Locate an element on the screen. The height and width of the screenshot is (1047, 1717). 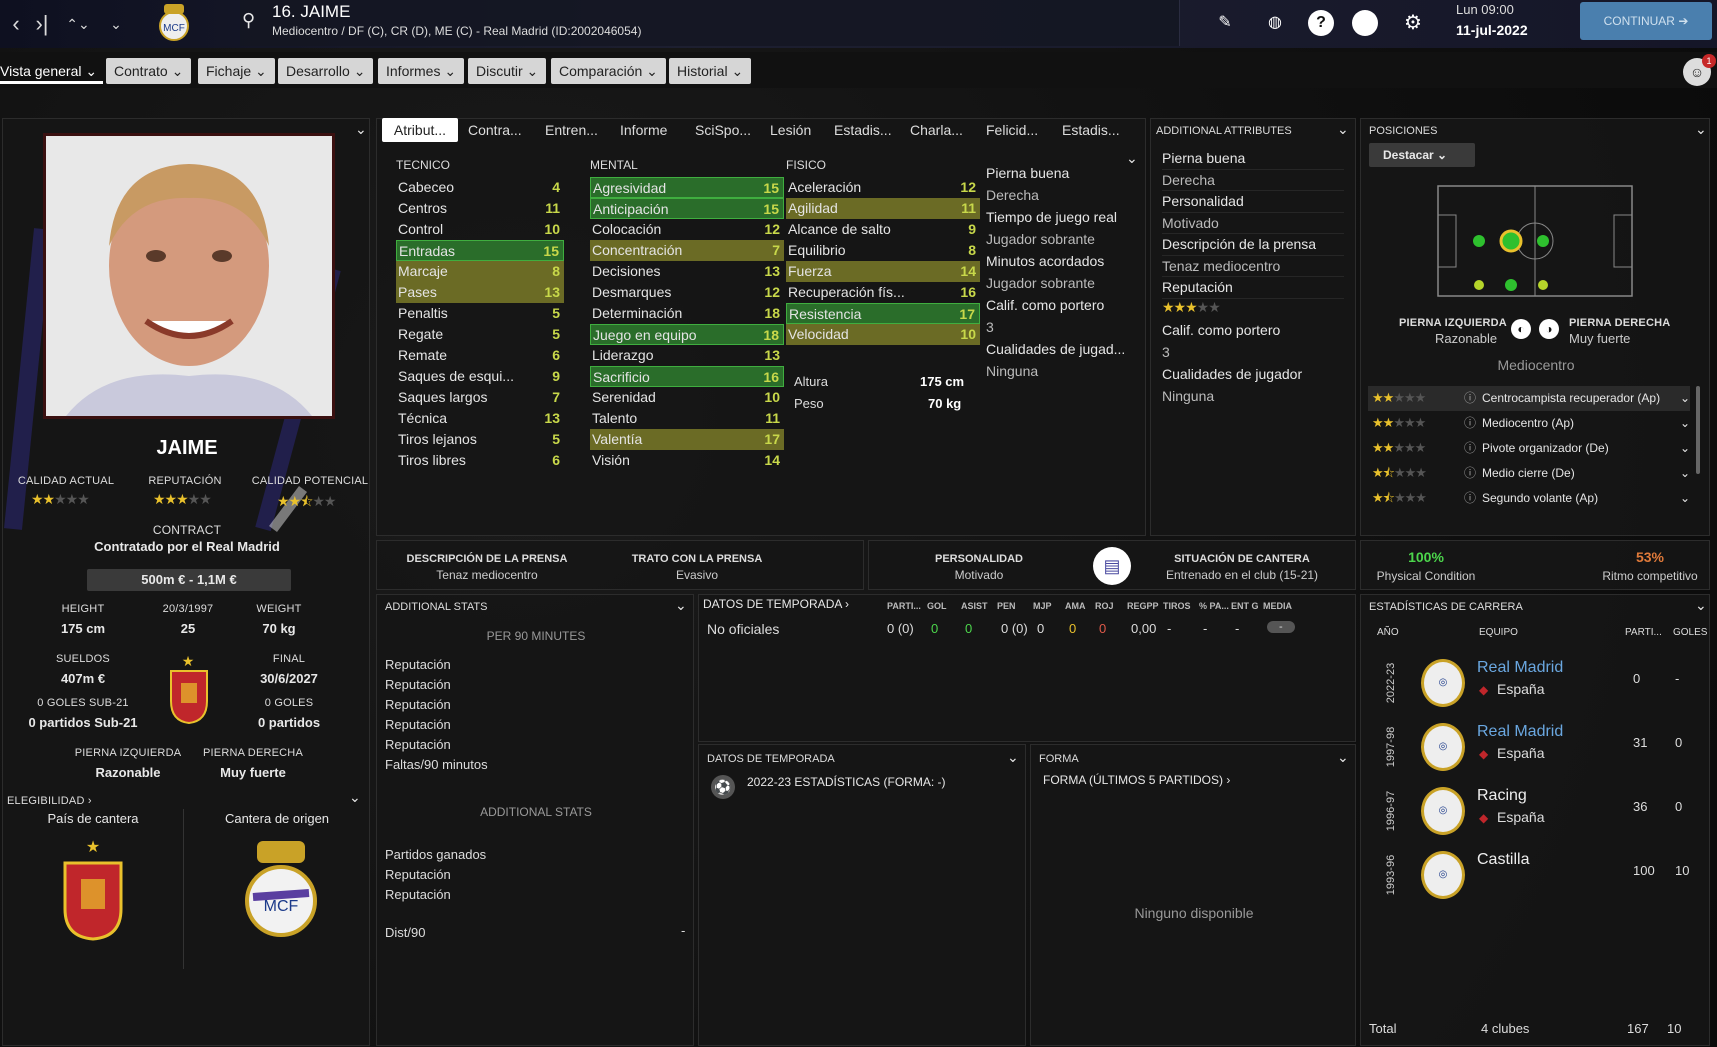
career-row: ◆ España 2022-23 ◎ Real Madrid 0 - is located at coordinates (1536, 682).